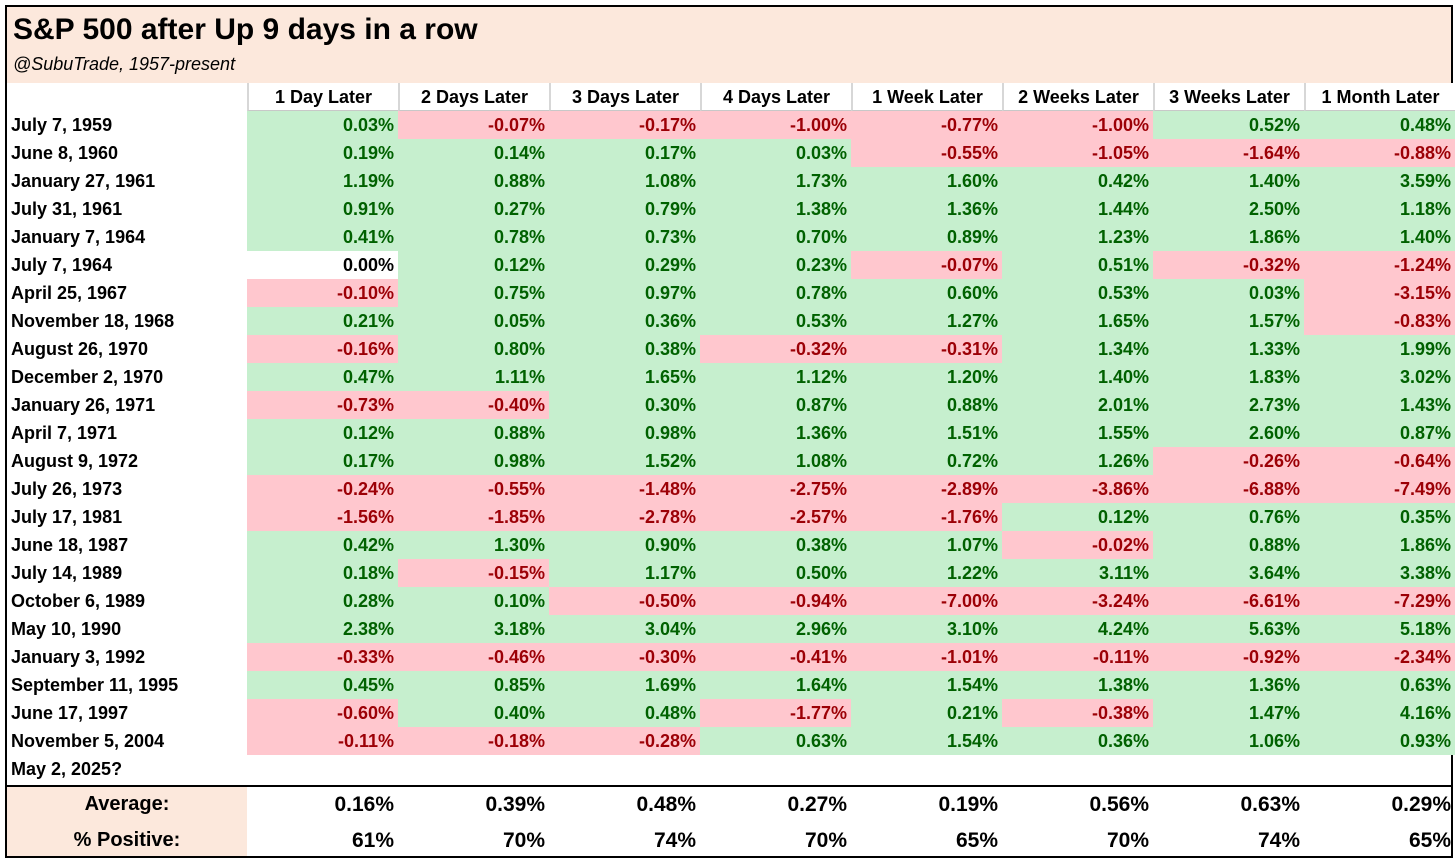 The image size is (1456, 861). Describe the element at coordinates (1077, 405) in the screenshot. I see `table-cell: 2.01%` at that location.